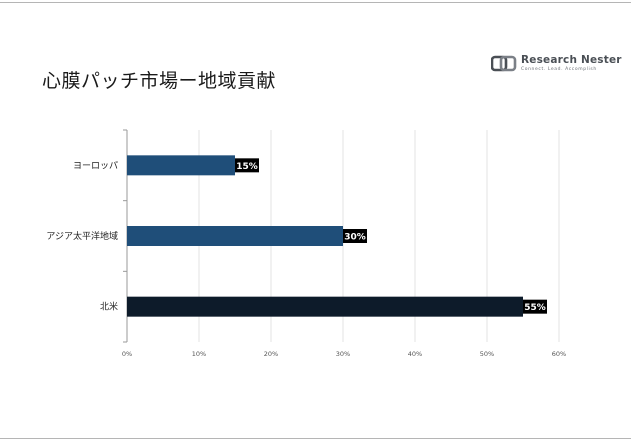 This screenshot has width=631, height=442. I want to click on category-label: 北米, so click(109, 307).